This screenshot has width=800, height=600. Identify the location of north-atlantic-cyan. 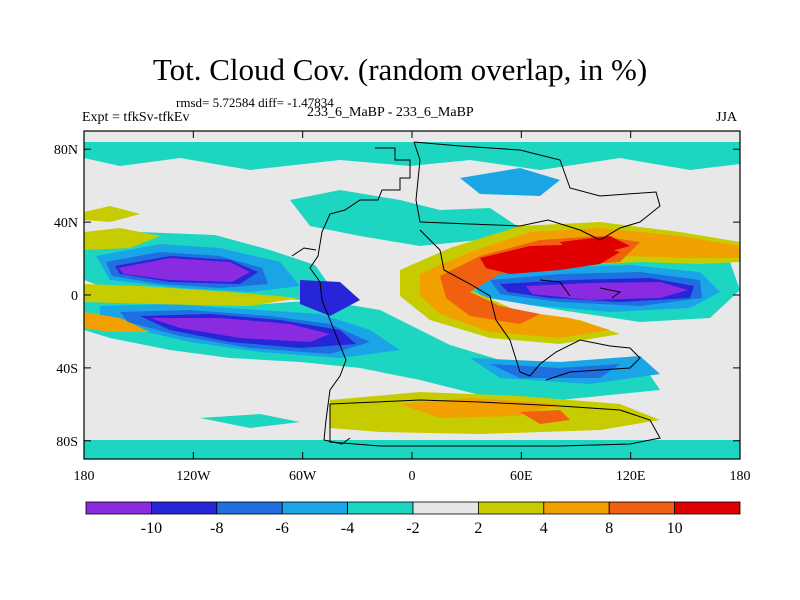
(405, 218).